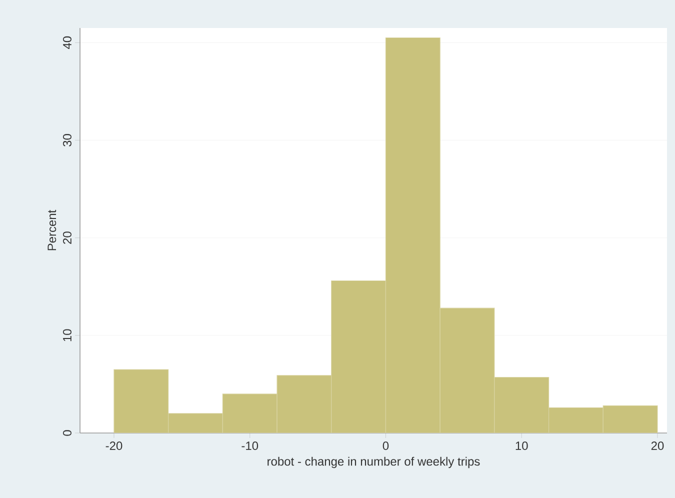 This screenshot has width=675, height=498. I want to click on x-axis-title: robot - change in number of weekly trips, so click(374, 462).